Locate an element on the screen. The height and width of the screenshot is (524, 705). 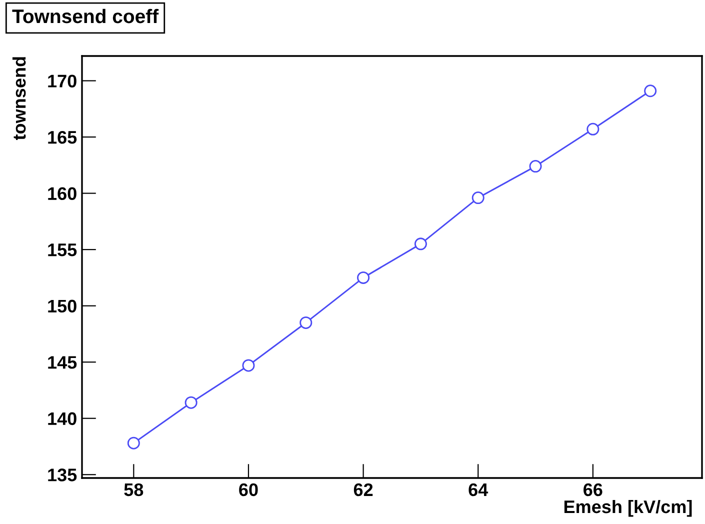
y-tick-label: 160 is located at coordinates (62, 193).